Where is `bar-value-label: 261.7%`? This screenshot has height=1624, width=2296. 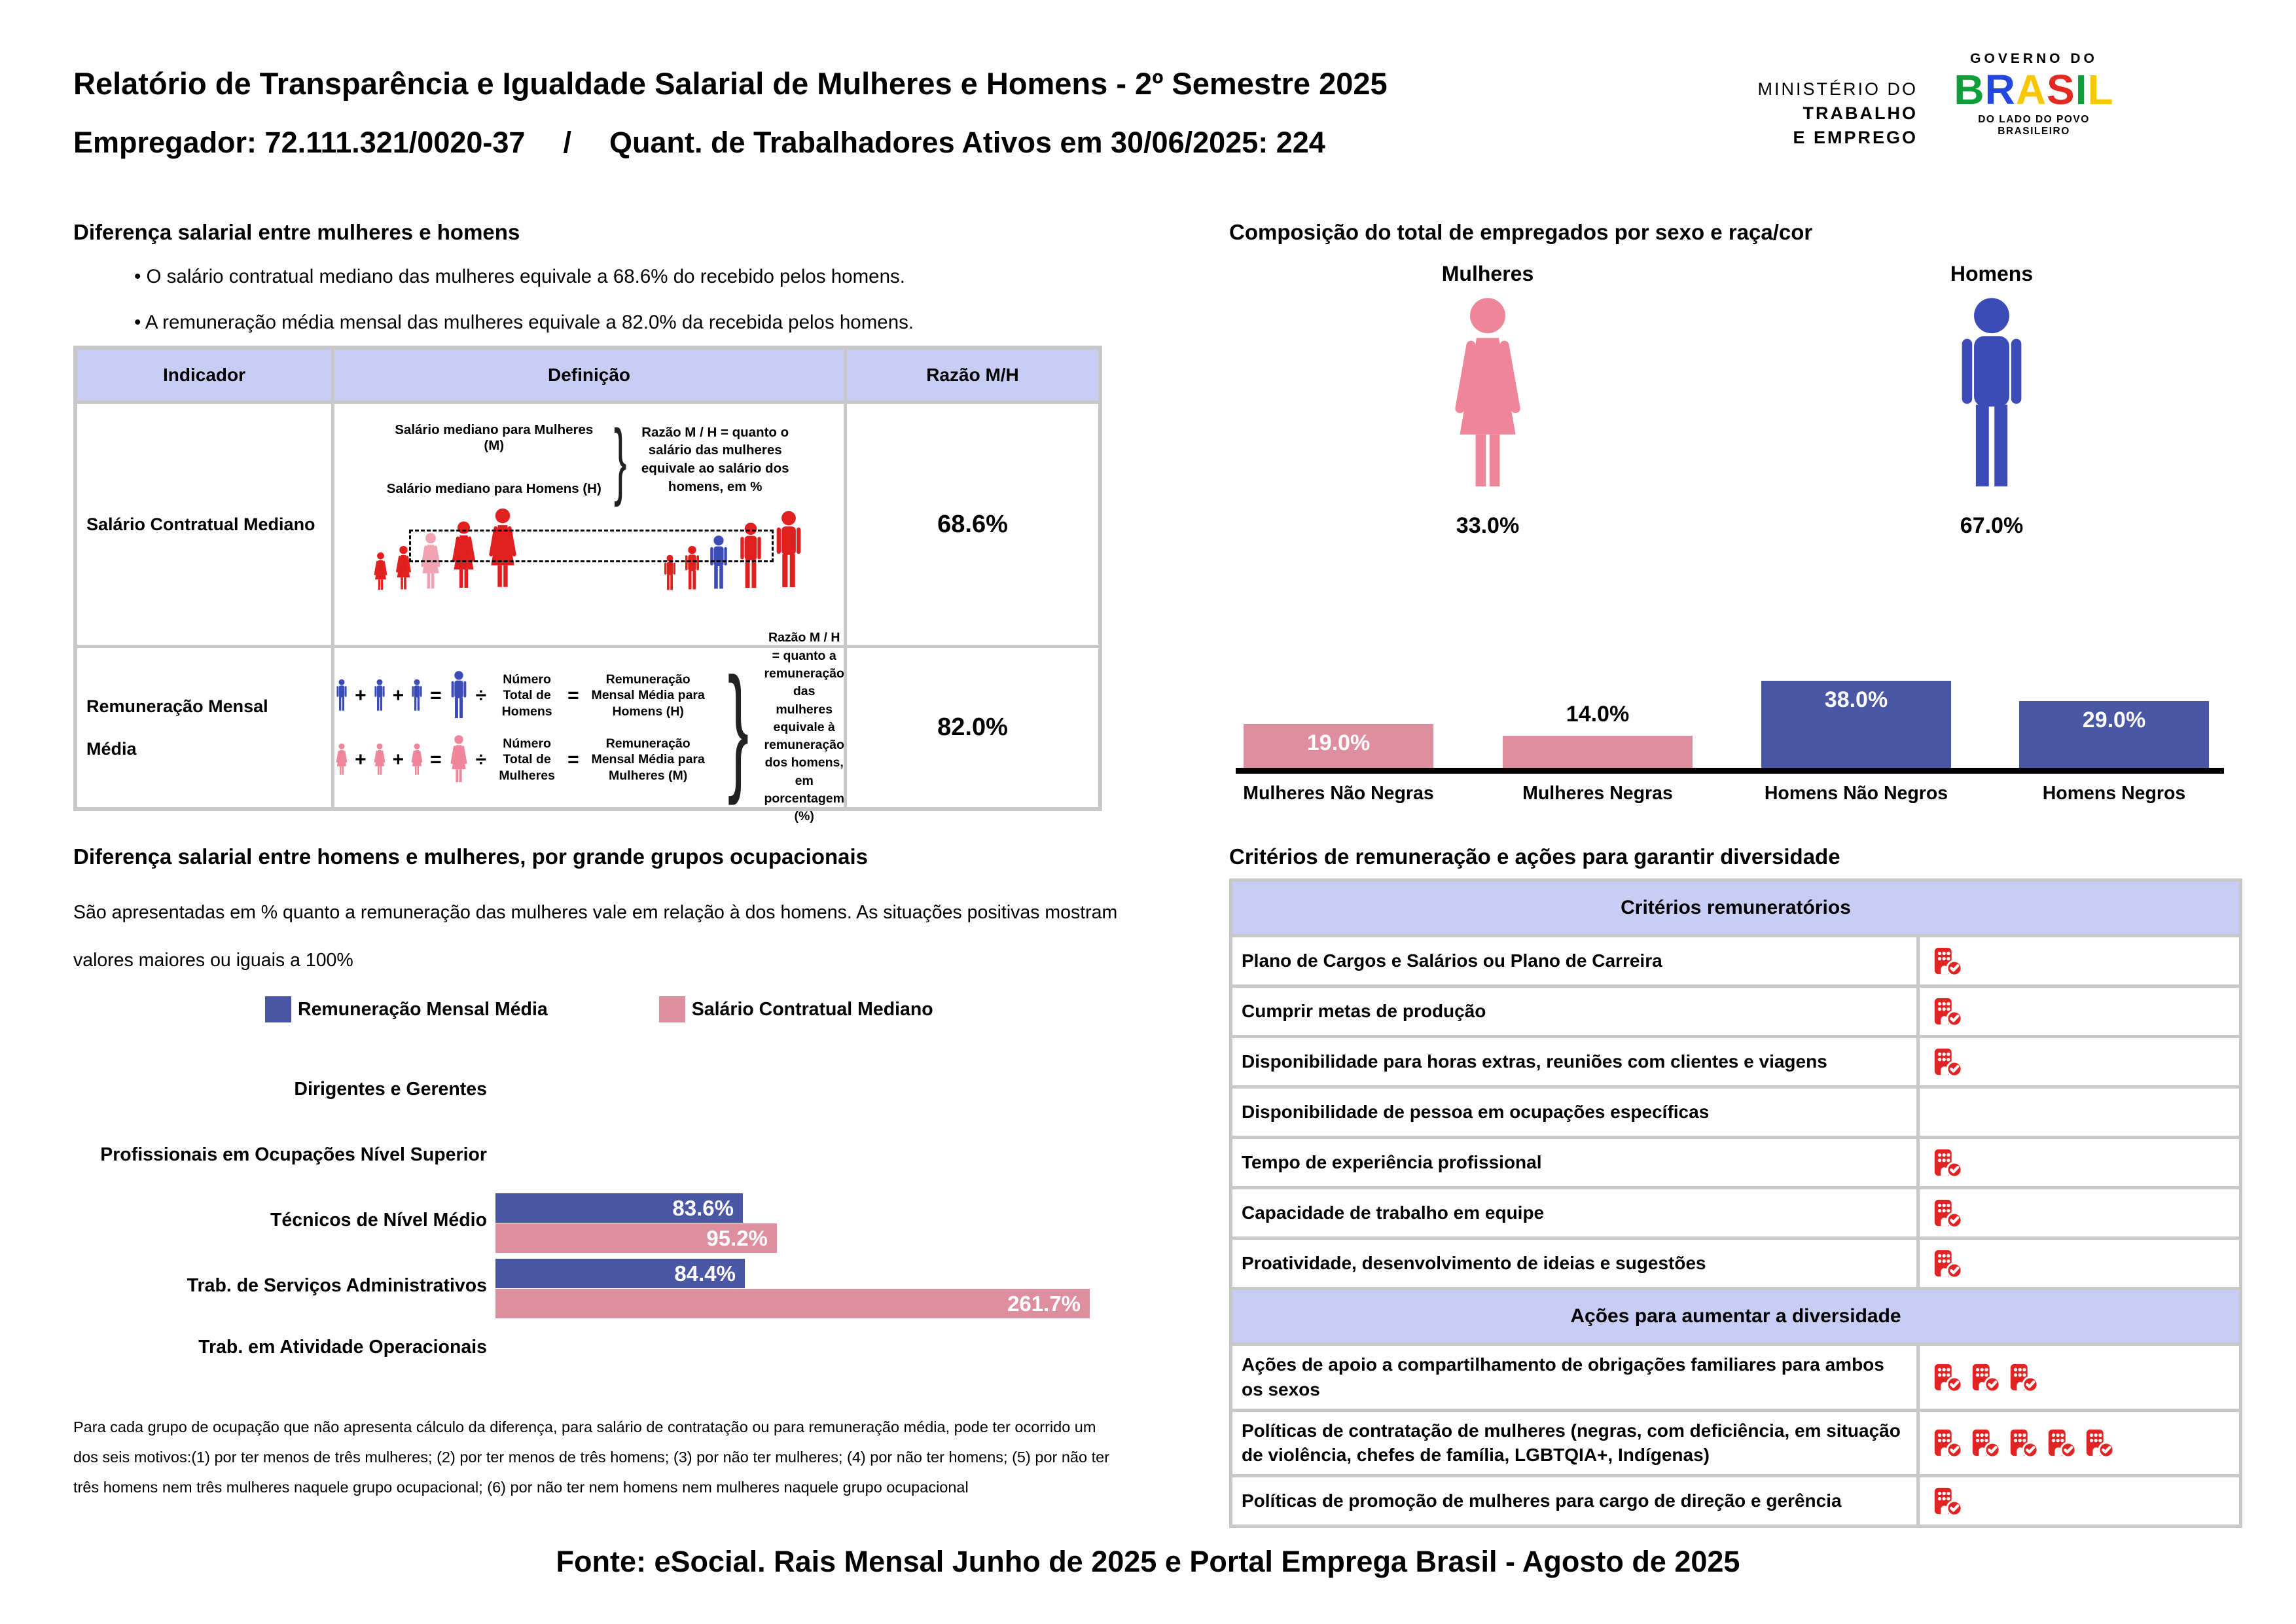
bar-value-label: 261.7% is located at coordinates (1044, 1303).